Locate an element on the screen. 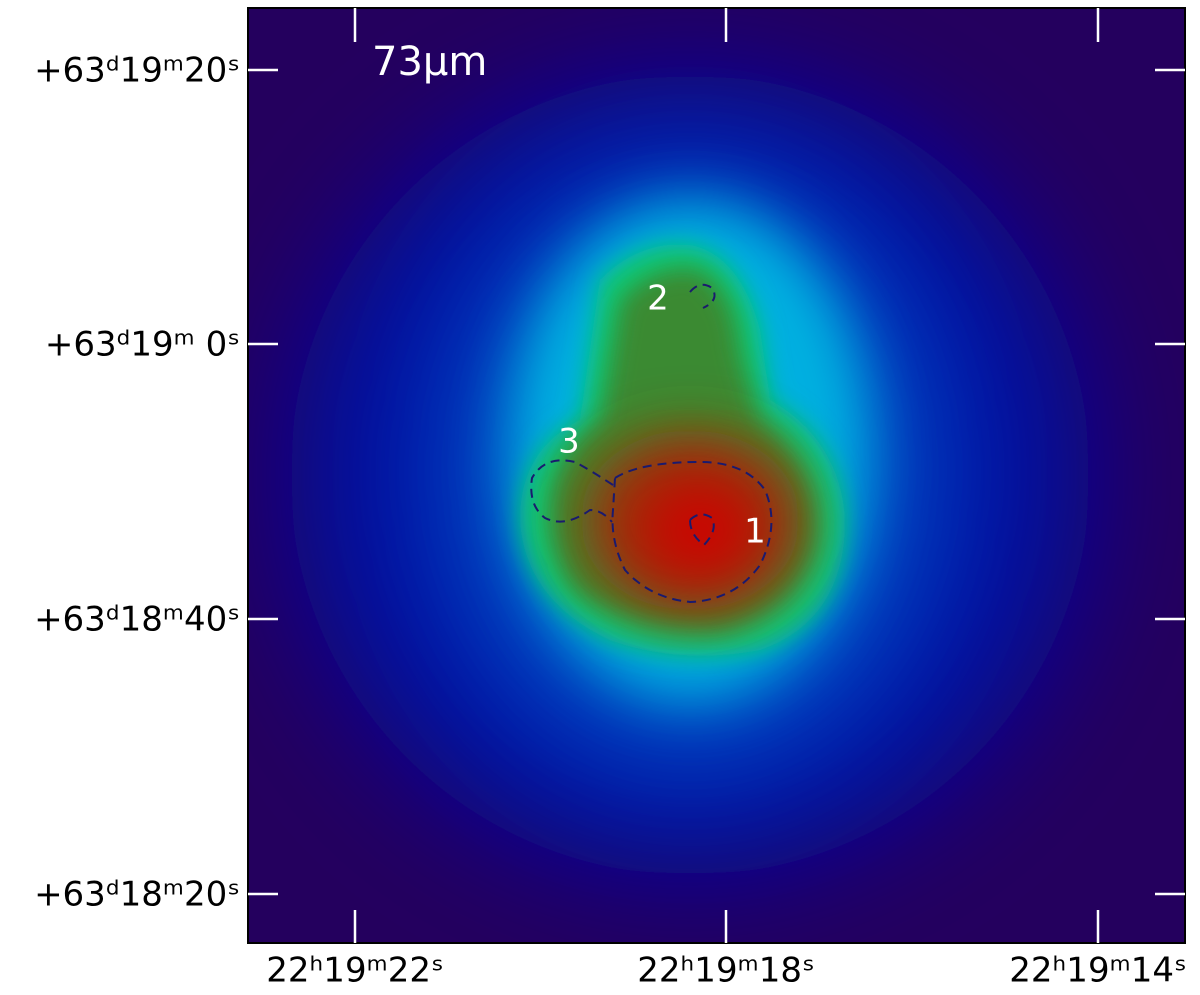  x-tick-label: 22ʰ19ᵐ22ˢ is located at coordinates (354, 971).